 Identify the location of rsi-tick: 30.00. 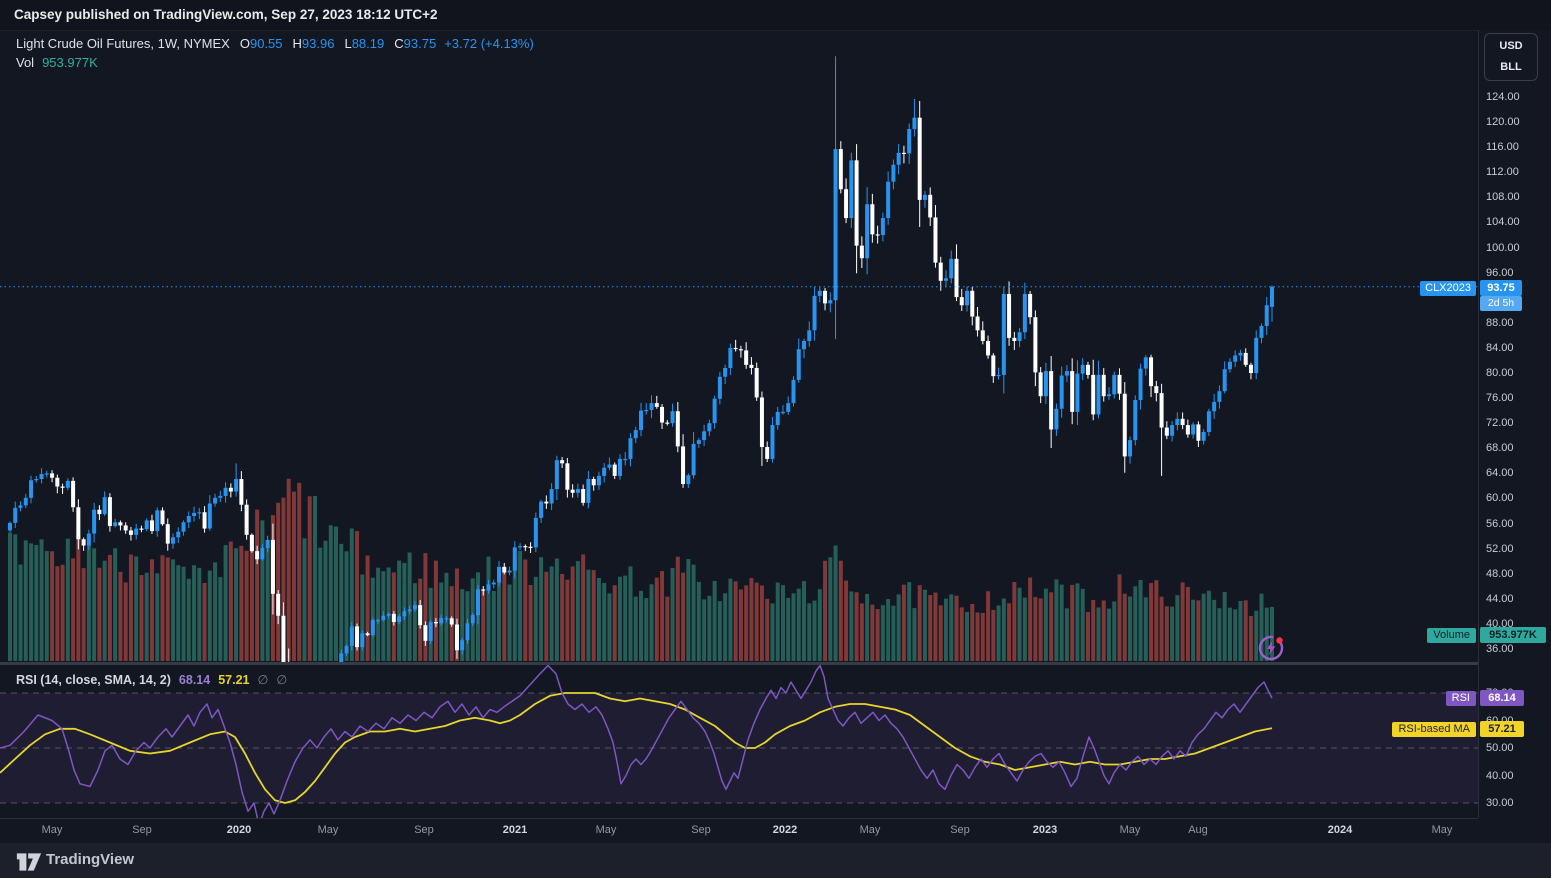
(1500, 803).